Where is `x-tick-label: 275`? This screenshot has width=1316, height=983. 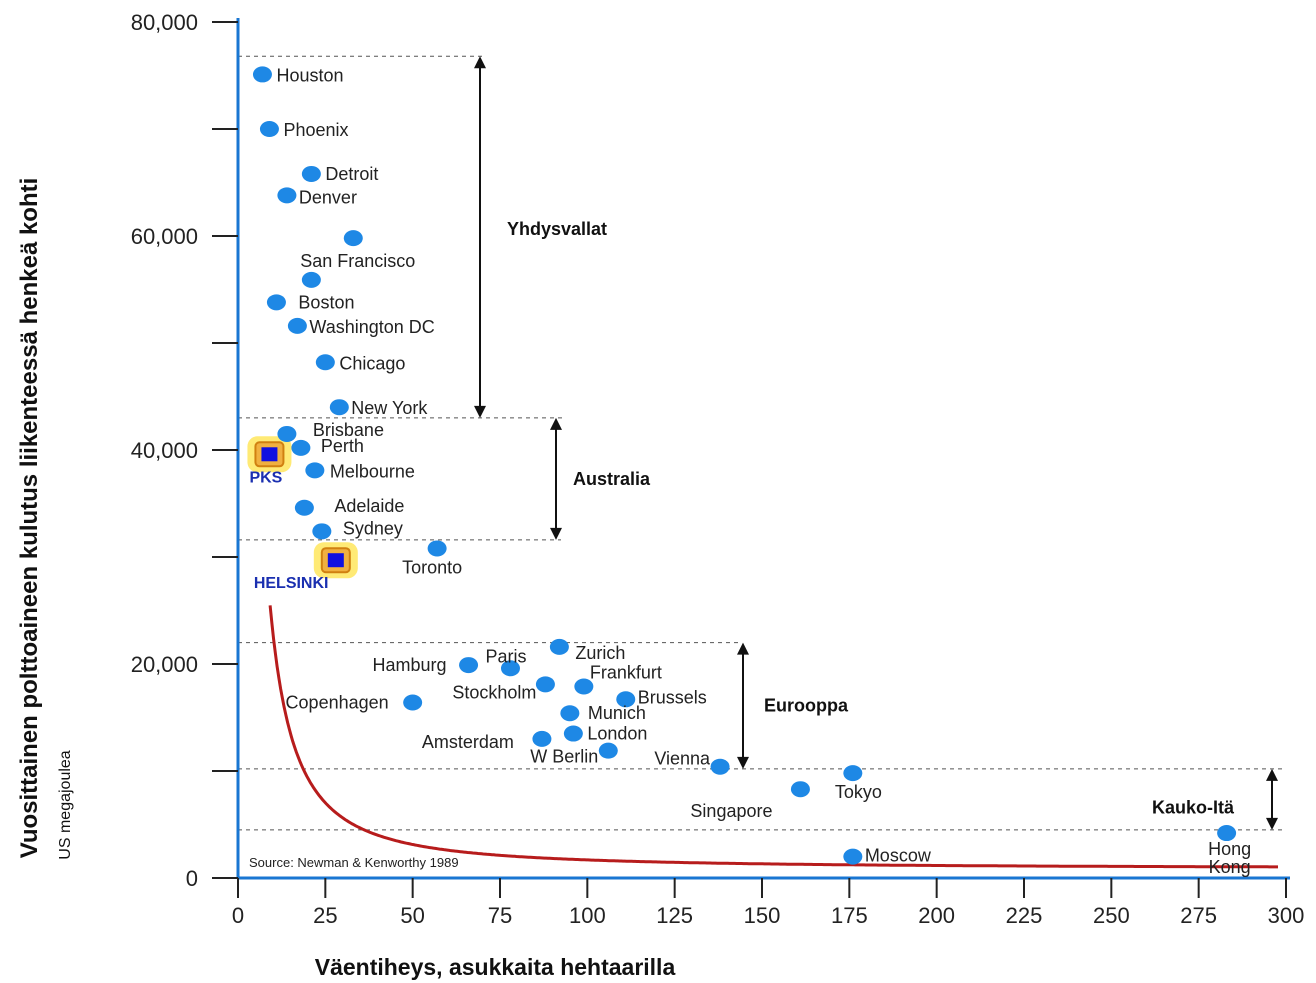
x-tick-label: 275 is located at coordinates (1198, 915).